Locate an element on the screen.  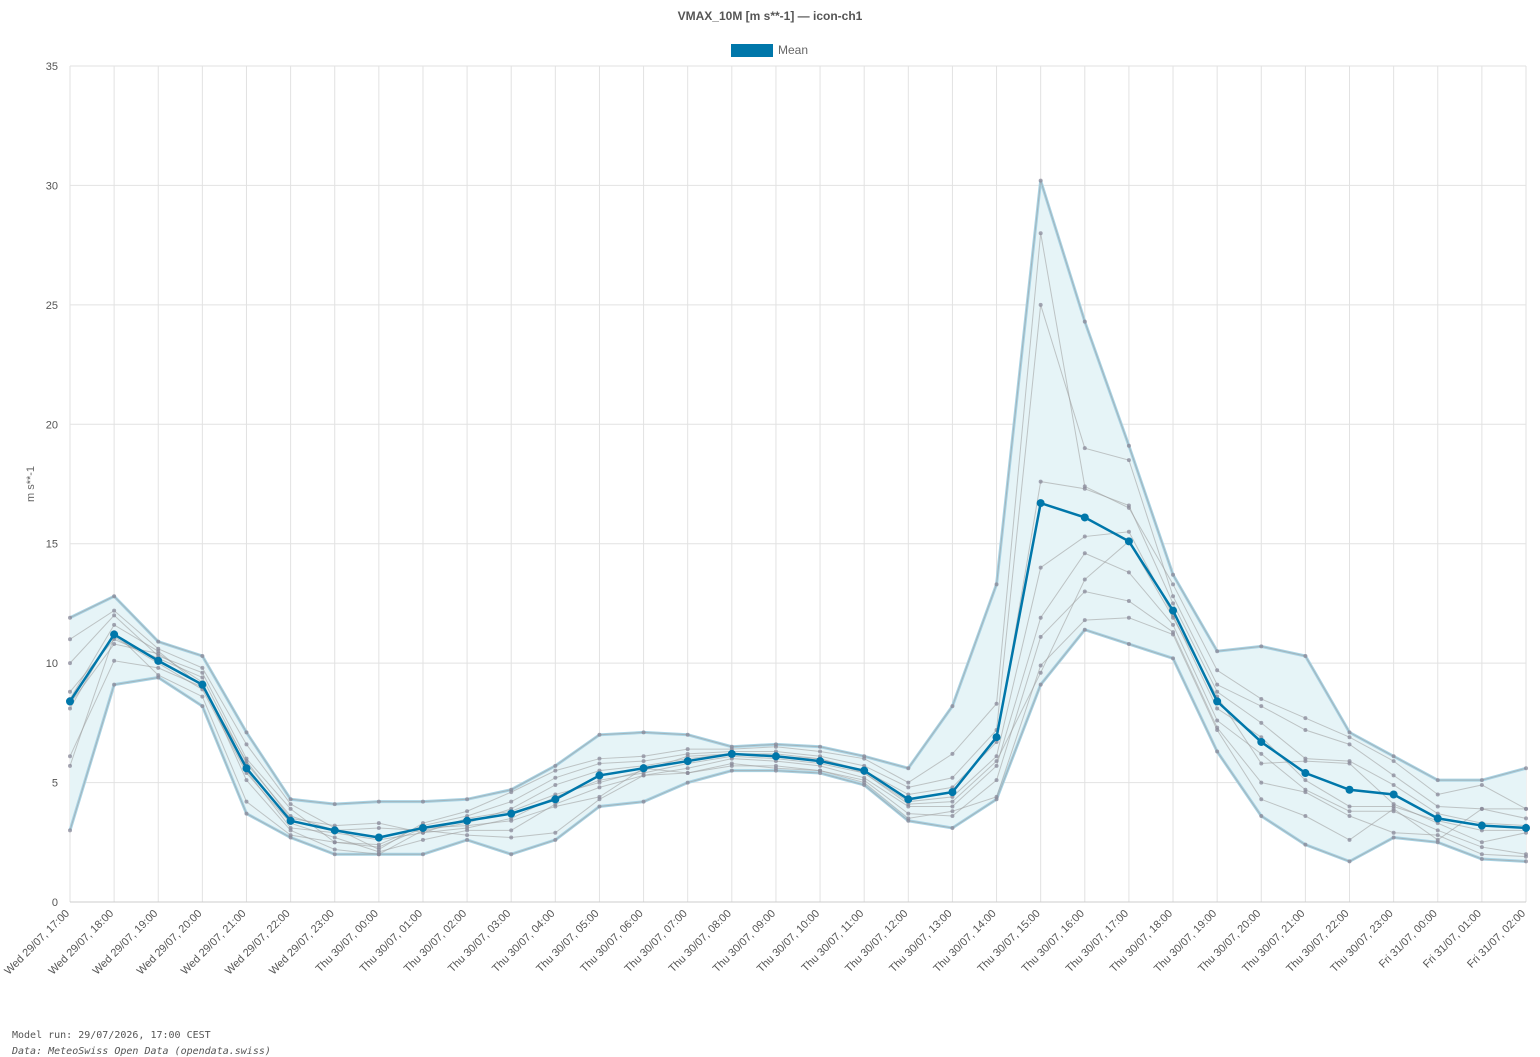
y-axis-label: m s**-1 is located at coordinates (31, 484).